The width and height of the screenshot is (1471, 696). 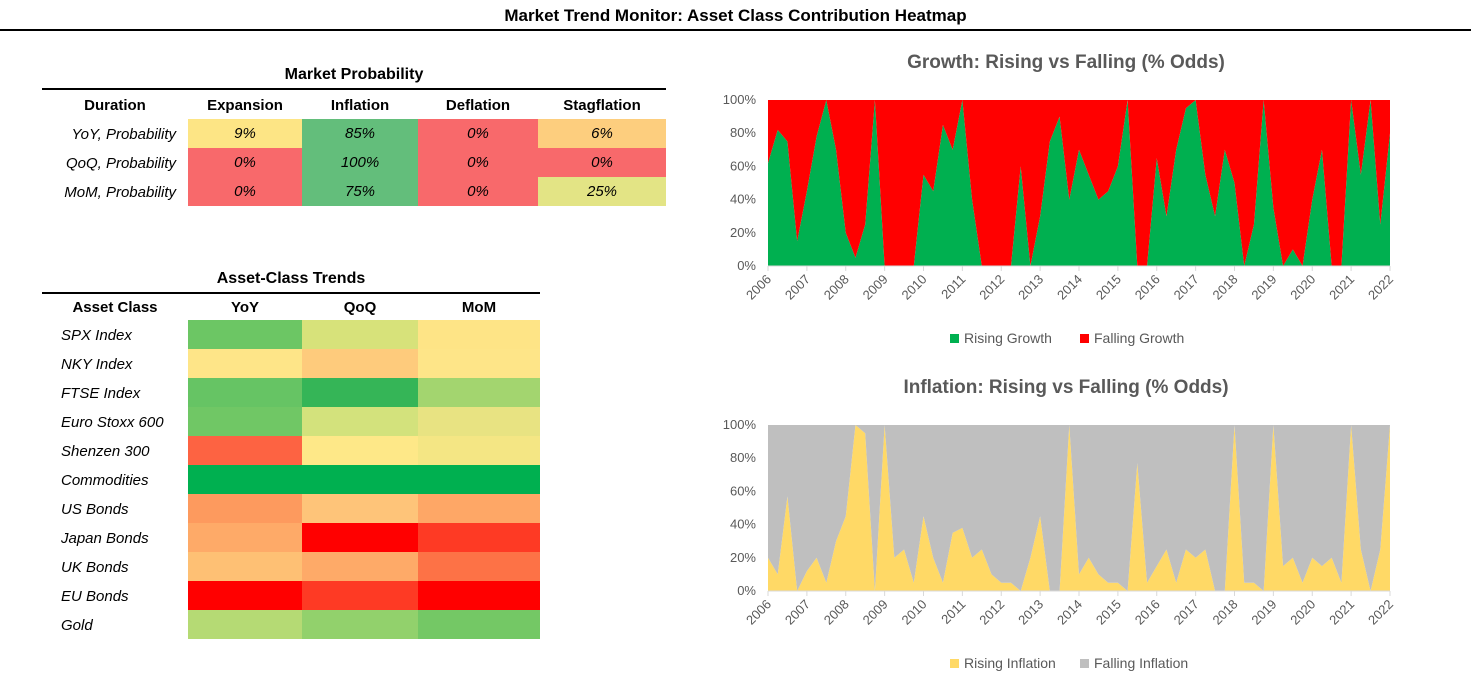 What do you see at coordinates (478, 105) in the screenshot?
I see `mp-header-deflation: Deflation` at bounding box center [478, 105].